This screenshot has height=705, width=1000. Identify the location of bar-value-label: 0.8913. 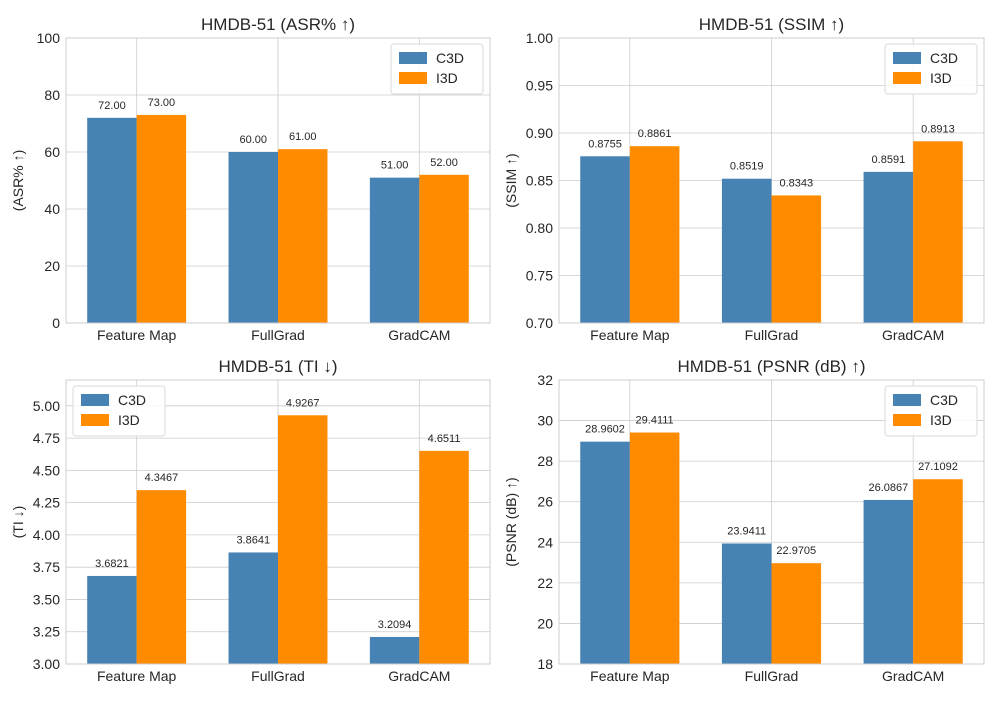
(938, 129).